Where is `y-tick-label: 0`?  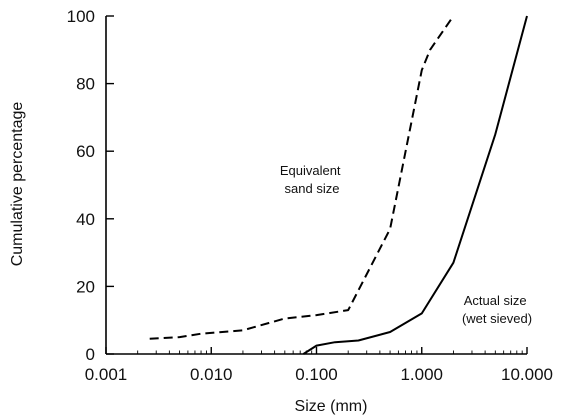 y-tick-label: 0 is located at coordinates (90, 354).